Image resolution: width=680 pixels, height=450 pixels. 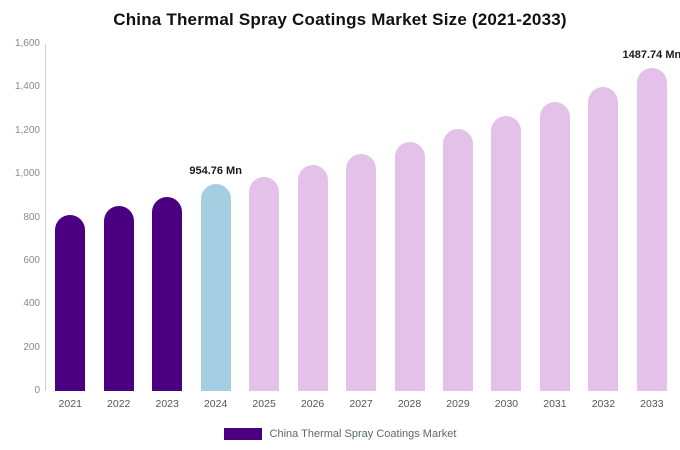 I want to click on x-axis-label: 2031, so click(x=555, y=404).